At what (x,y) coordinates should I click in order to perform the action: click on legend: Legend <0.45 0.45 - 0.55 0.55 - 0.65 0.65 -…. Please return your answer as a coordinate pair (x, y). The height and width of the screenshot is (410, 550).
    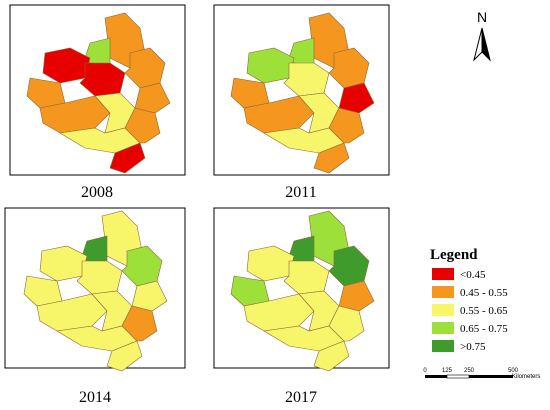
    Looking at the image, I should click on (469, 300).